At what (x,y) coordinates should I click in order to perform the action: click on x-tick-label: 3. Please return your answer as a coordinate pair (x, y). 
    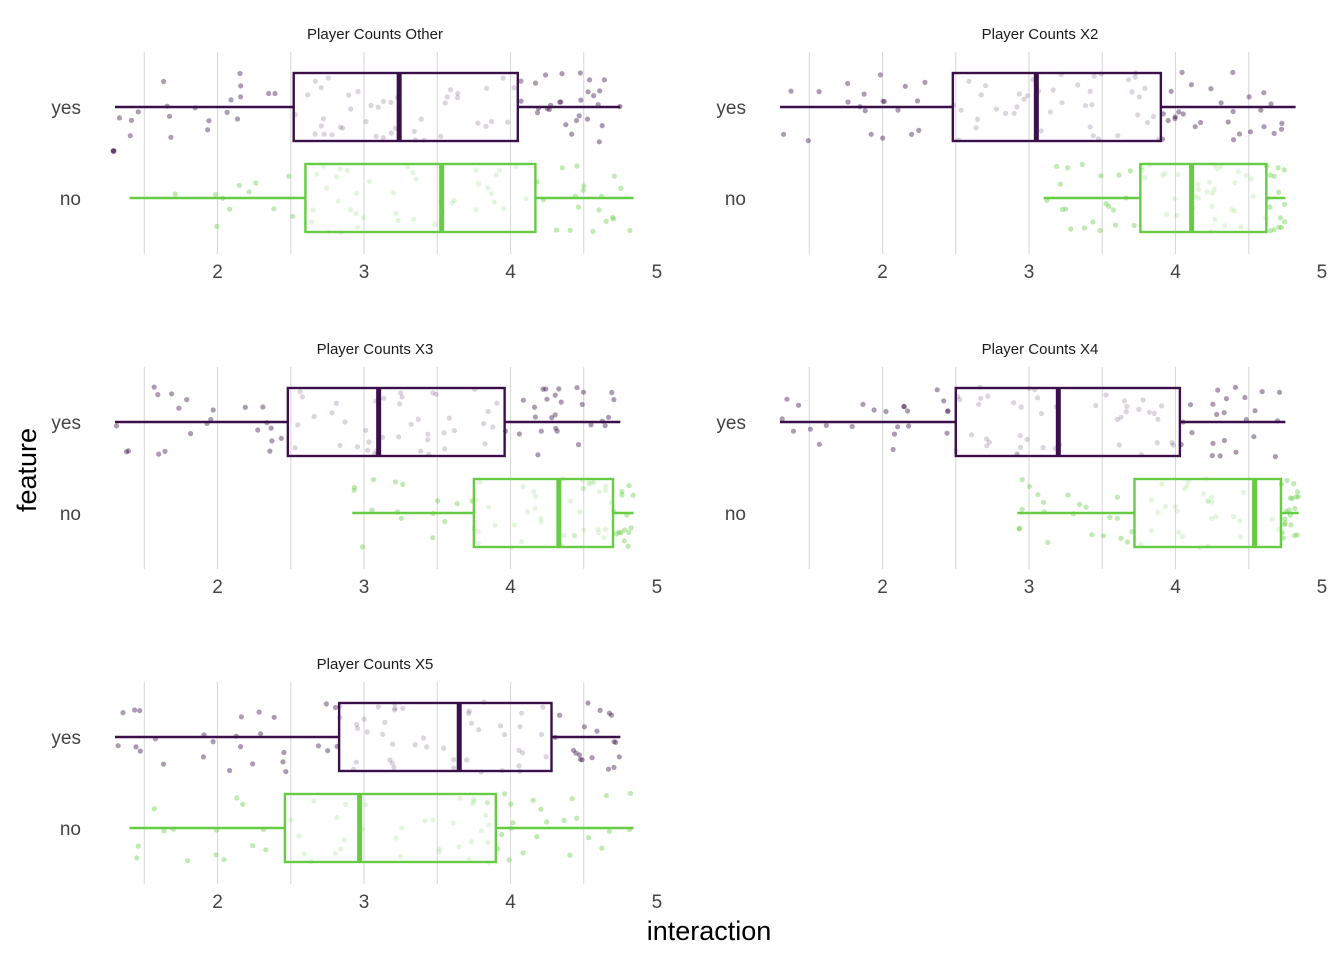
    Looking at the image, I should click on (1029, 272).